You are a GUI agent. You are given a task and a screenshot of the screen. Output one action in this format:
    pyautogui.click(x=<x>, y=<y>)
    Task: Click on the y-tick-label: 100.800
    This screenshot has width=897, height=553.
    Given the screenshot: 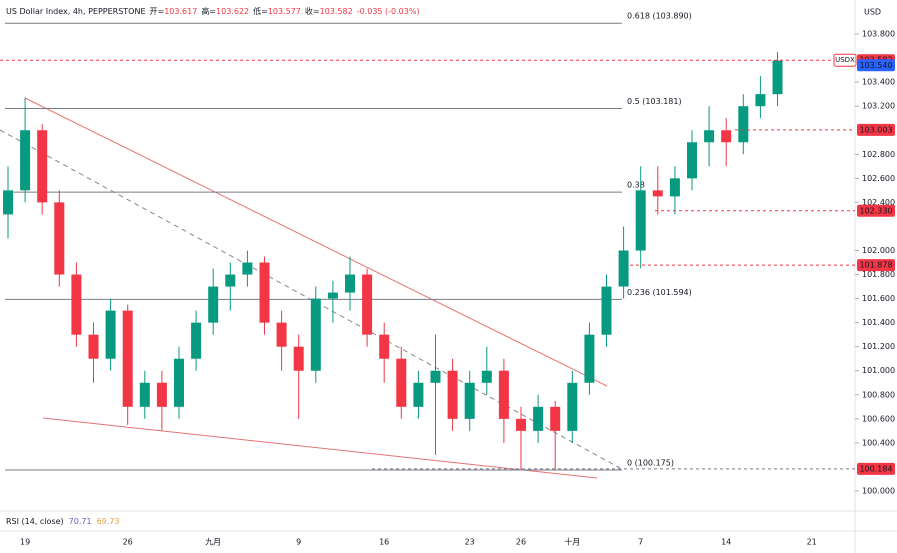 What is the action you would take?
    pyautogui.click(x=878, y=394)
    